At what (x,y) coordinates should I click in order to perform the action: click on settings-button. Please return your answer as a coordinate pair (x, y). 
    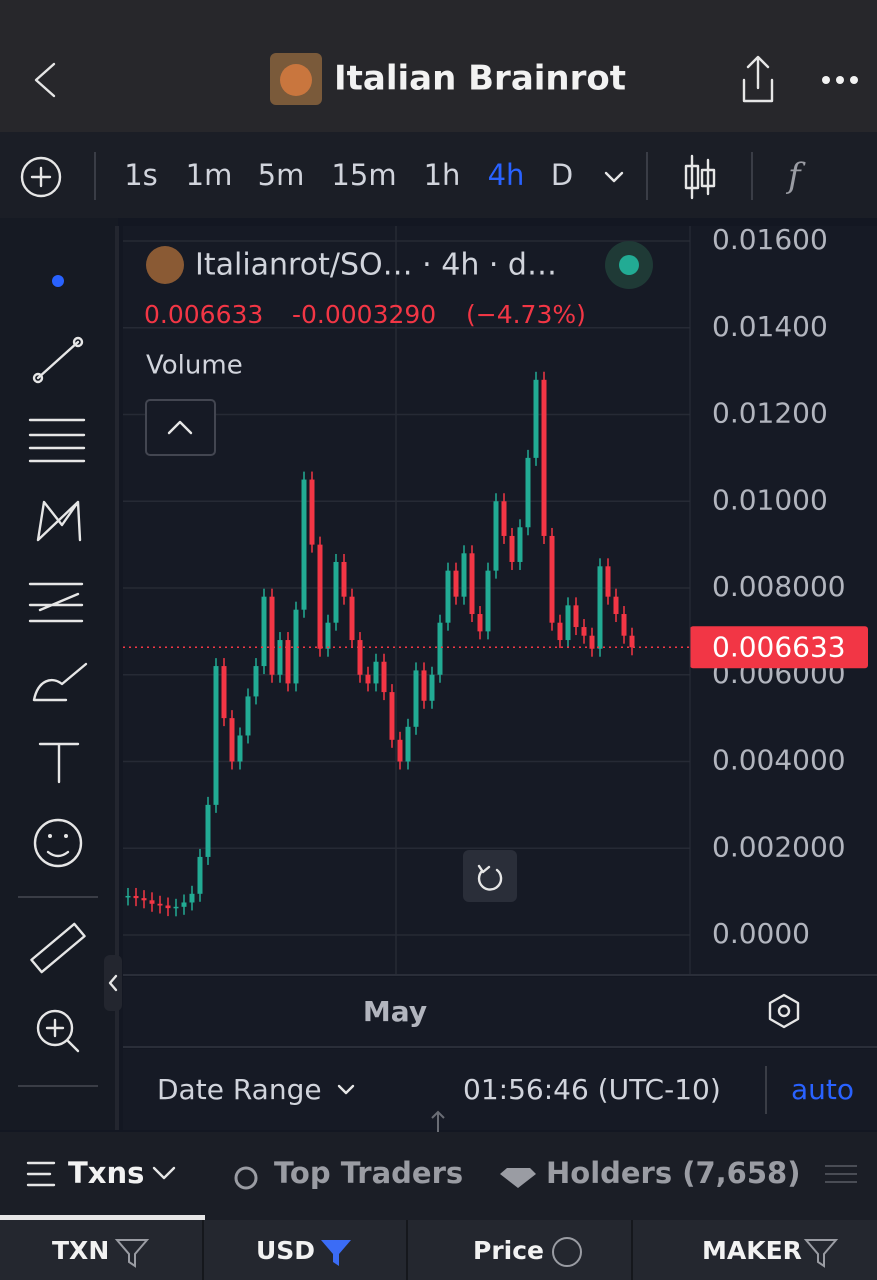
    Looking at the image, I should click on (784, 1011).